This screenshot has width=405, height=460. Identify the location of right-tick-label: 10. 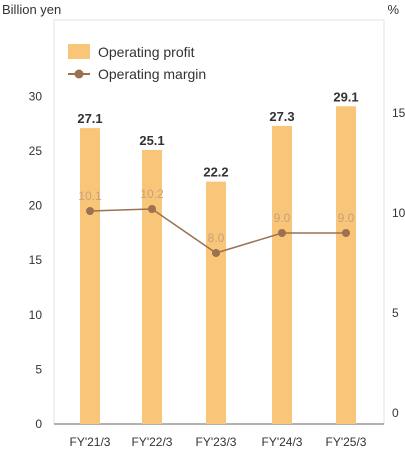
(398, 213).